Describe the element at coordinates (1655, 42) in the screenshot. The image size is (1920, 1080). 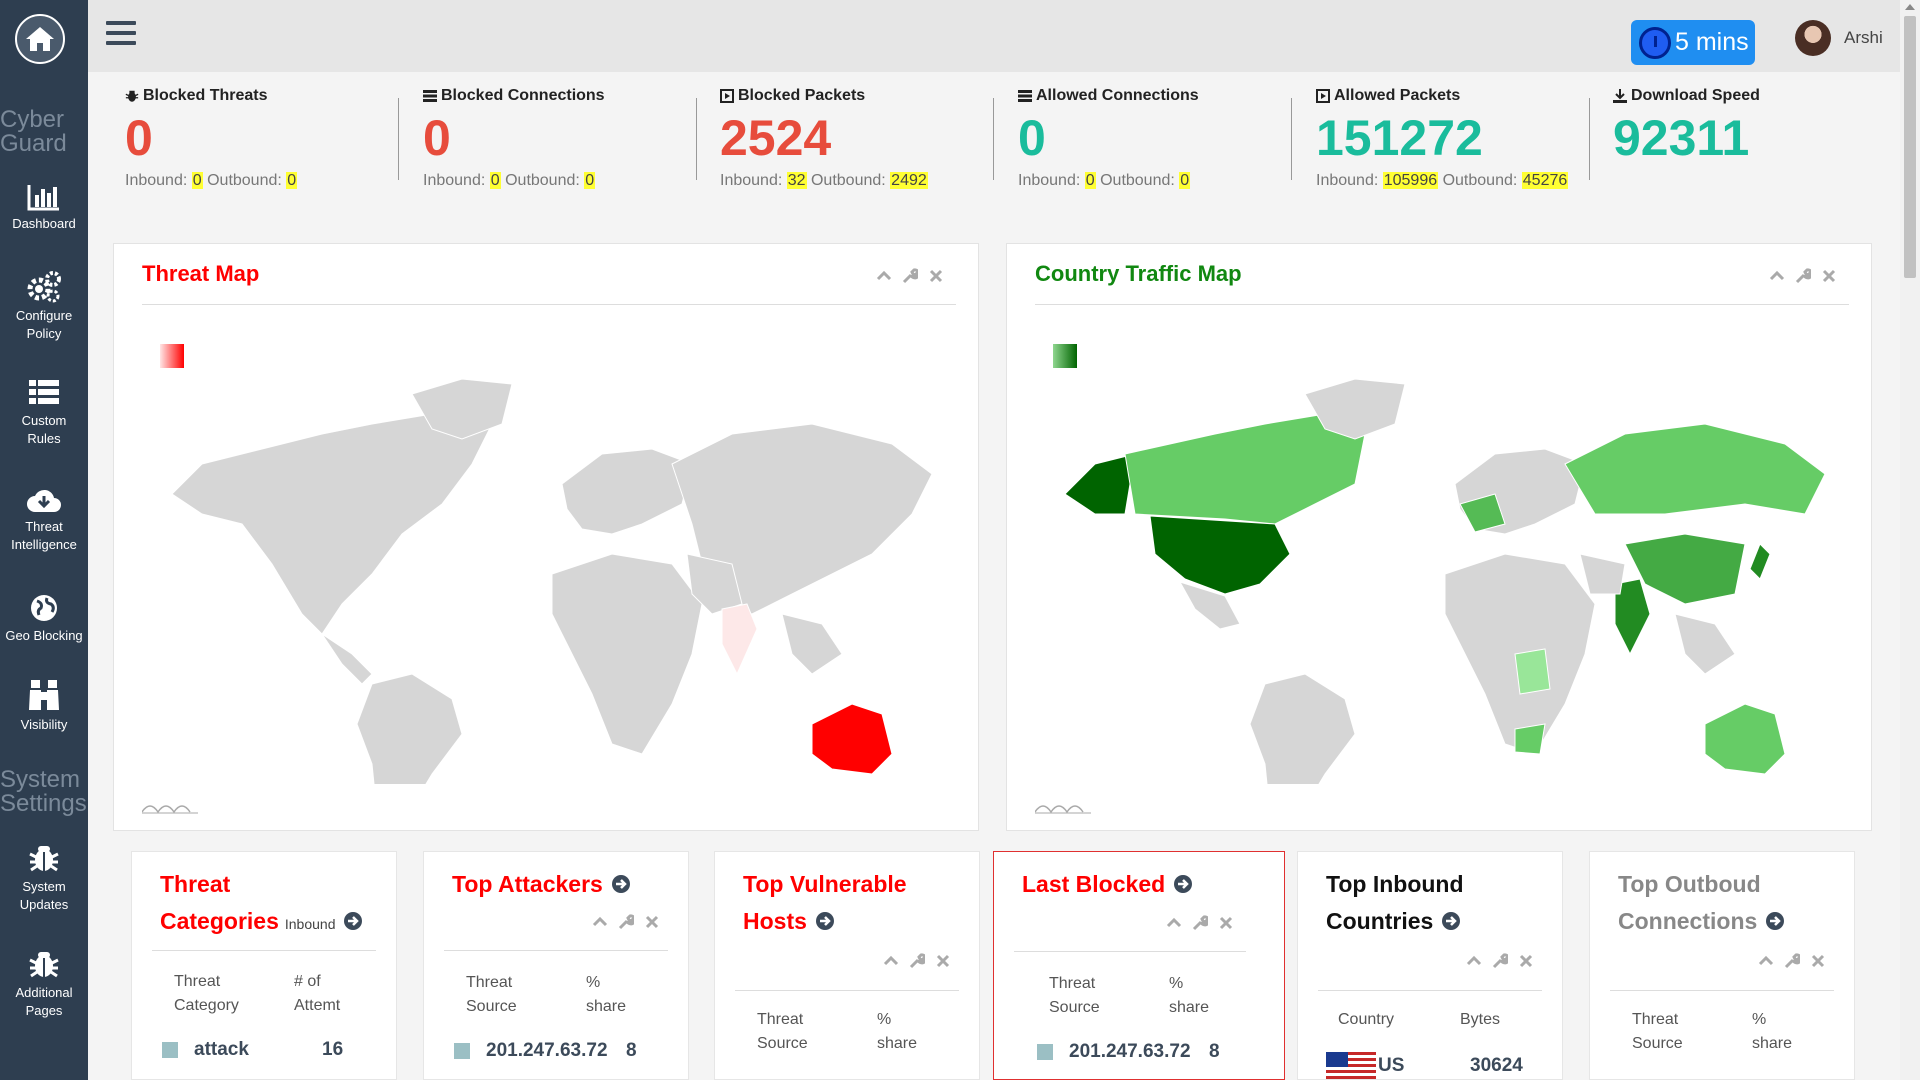
I see `clock-icon` at that location.